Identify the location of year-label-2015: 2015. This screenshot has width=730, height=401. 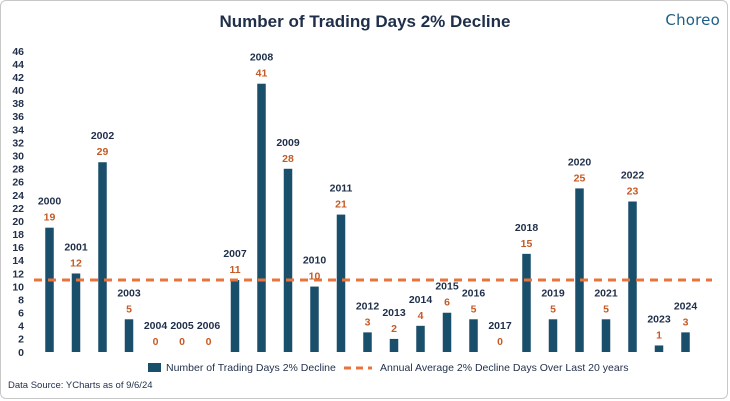
(447, 287).